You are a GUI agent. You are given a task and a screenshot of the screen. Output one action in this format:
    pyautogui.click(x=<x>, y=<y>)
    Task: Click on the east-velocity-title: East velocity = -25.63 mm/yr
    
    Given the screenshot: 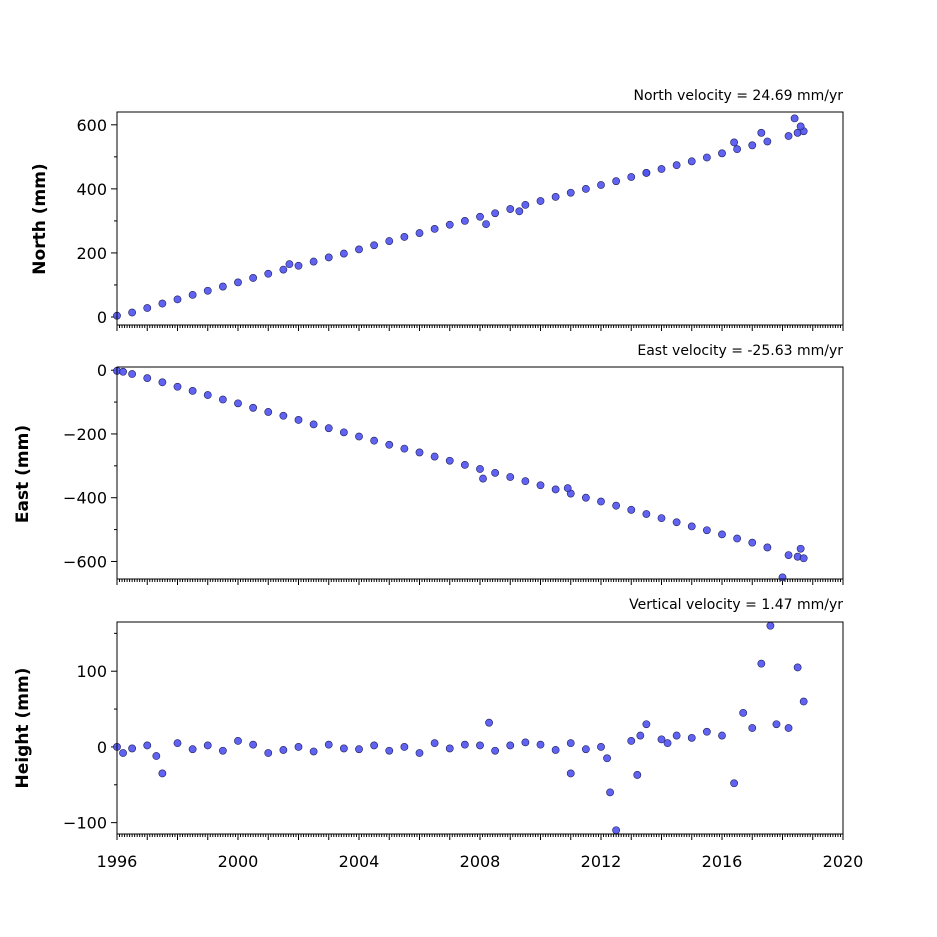 What is the action you would take?
    pyautogui.click(x=740, y=351)
    